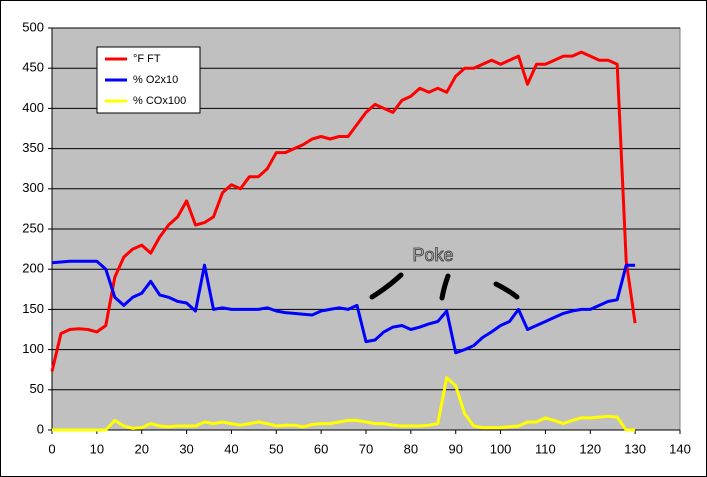 Image resolution: width=707 pixels, height=477 pixels. What do you see at coordinates (411, 448) in the screenshot?
I see `x-tick-label: 80` at bounding box center [411, 448].